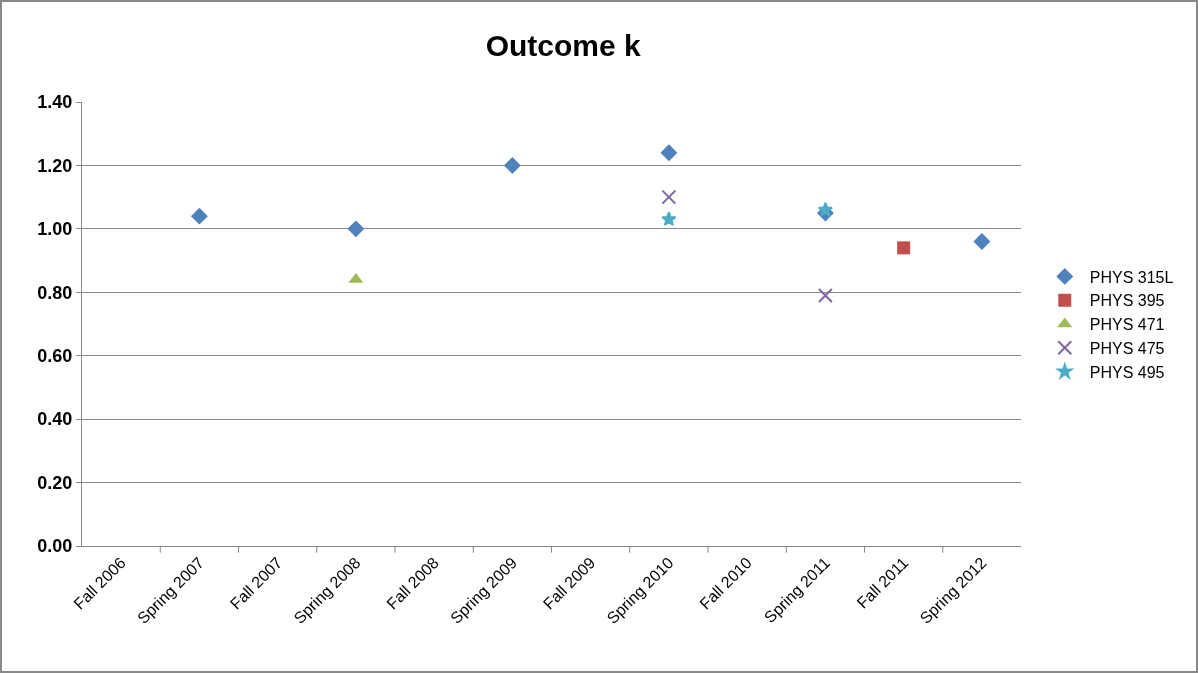 This screenshot has height=673, width=1198. I want to click on y-tick-label: 1.20, so click(55, 165).